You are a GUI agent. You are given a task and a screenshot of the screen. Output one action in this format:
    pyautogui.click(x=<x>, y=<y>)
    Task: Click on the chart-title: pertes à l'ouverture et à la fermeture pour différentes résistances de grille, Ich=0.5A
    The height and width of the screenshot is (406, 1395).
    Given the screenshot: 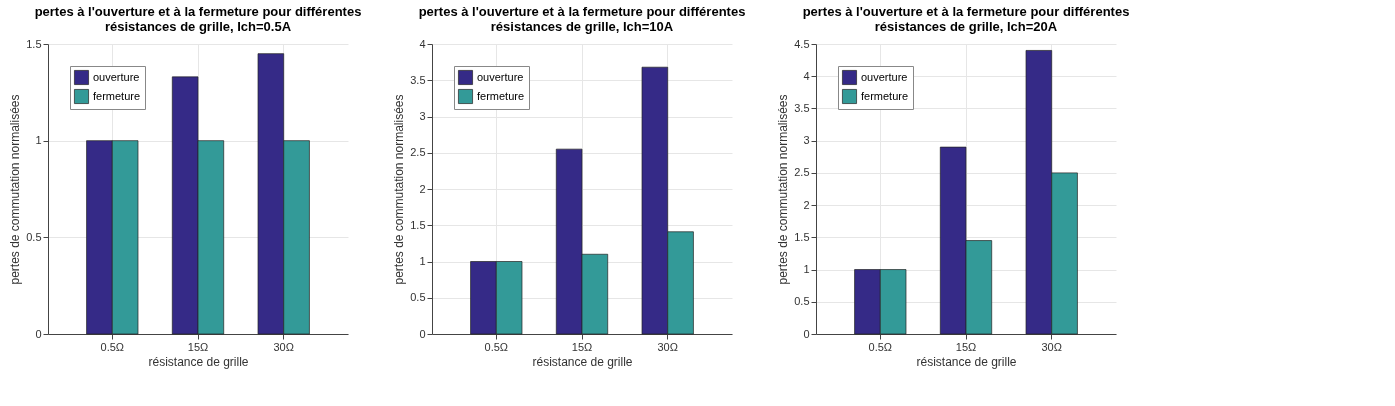 What is the action you would take?
    pyautogui.click(x=198, y=19)
    